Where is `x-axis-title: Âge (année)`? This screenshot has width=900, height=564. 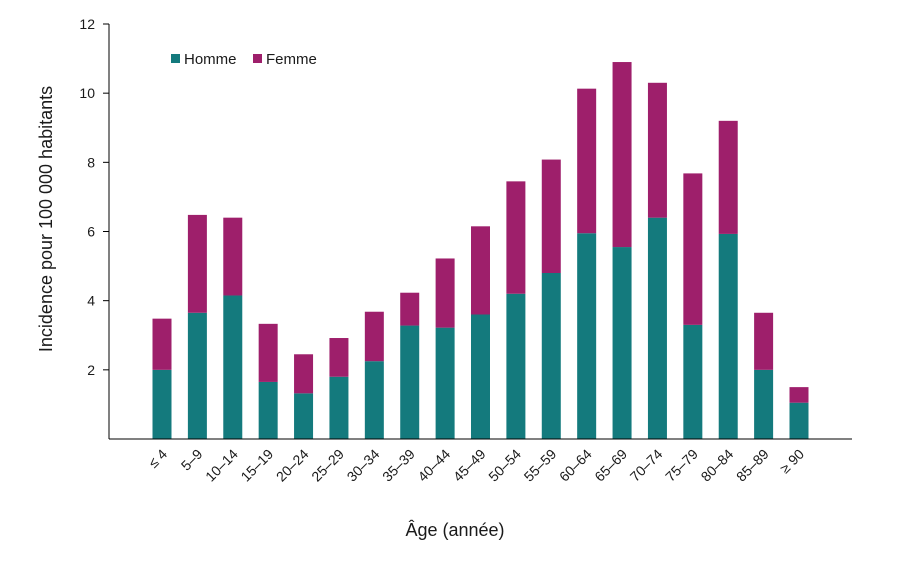
x-axis-title: Âge (année) is located at coordinates (454, 530).